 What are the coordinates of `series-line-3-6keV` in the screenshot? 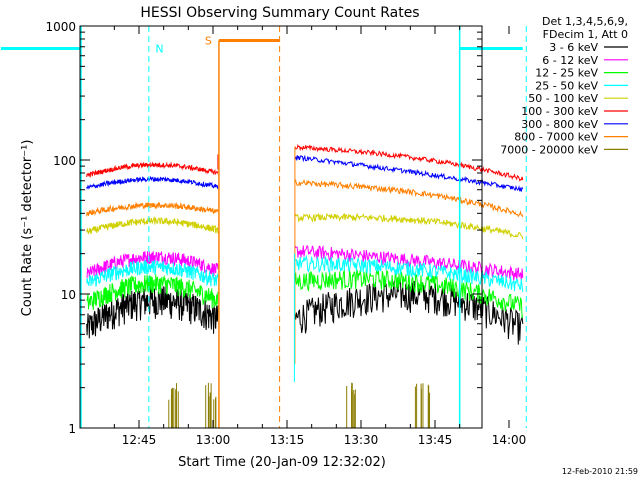 It's located at (409, 312).